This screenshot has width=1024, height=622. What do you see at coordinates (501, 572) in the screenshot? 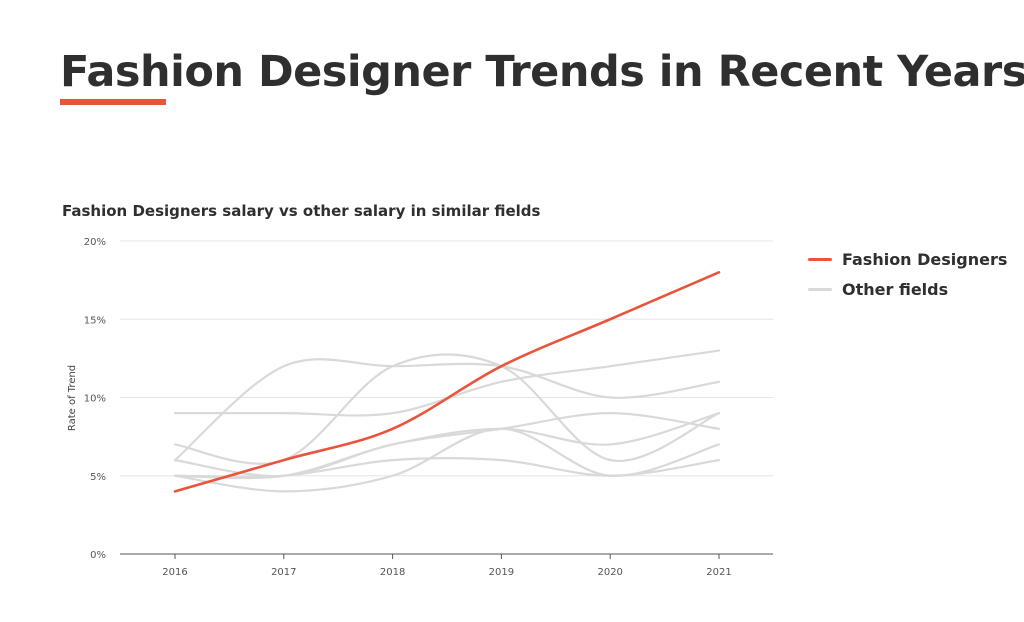
I see `x-tick-label: 2019` at bounding box center [501, 572].